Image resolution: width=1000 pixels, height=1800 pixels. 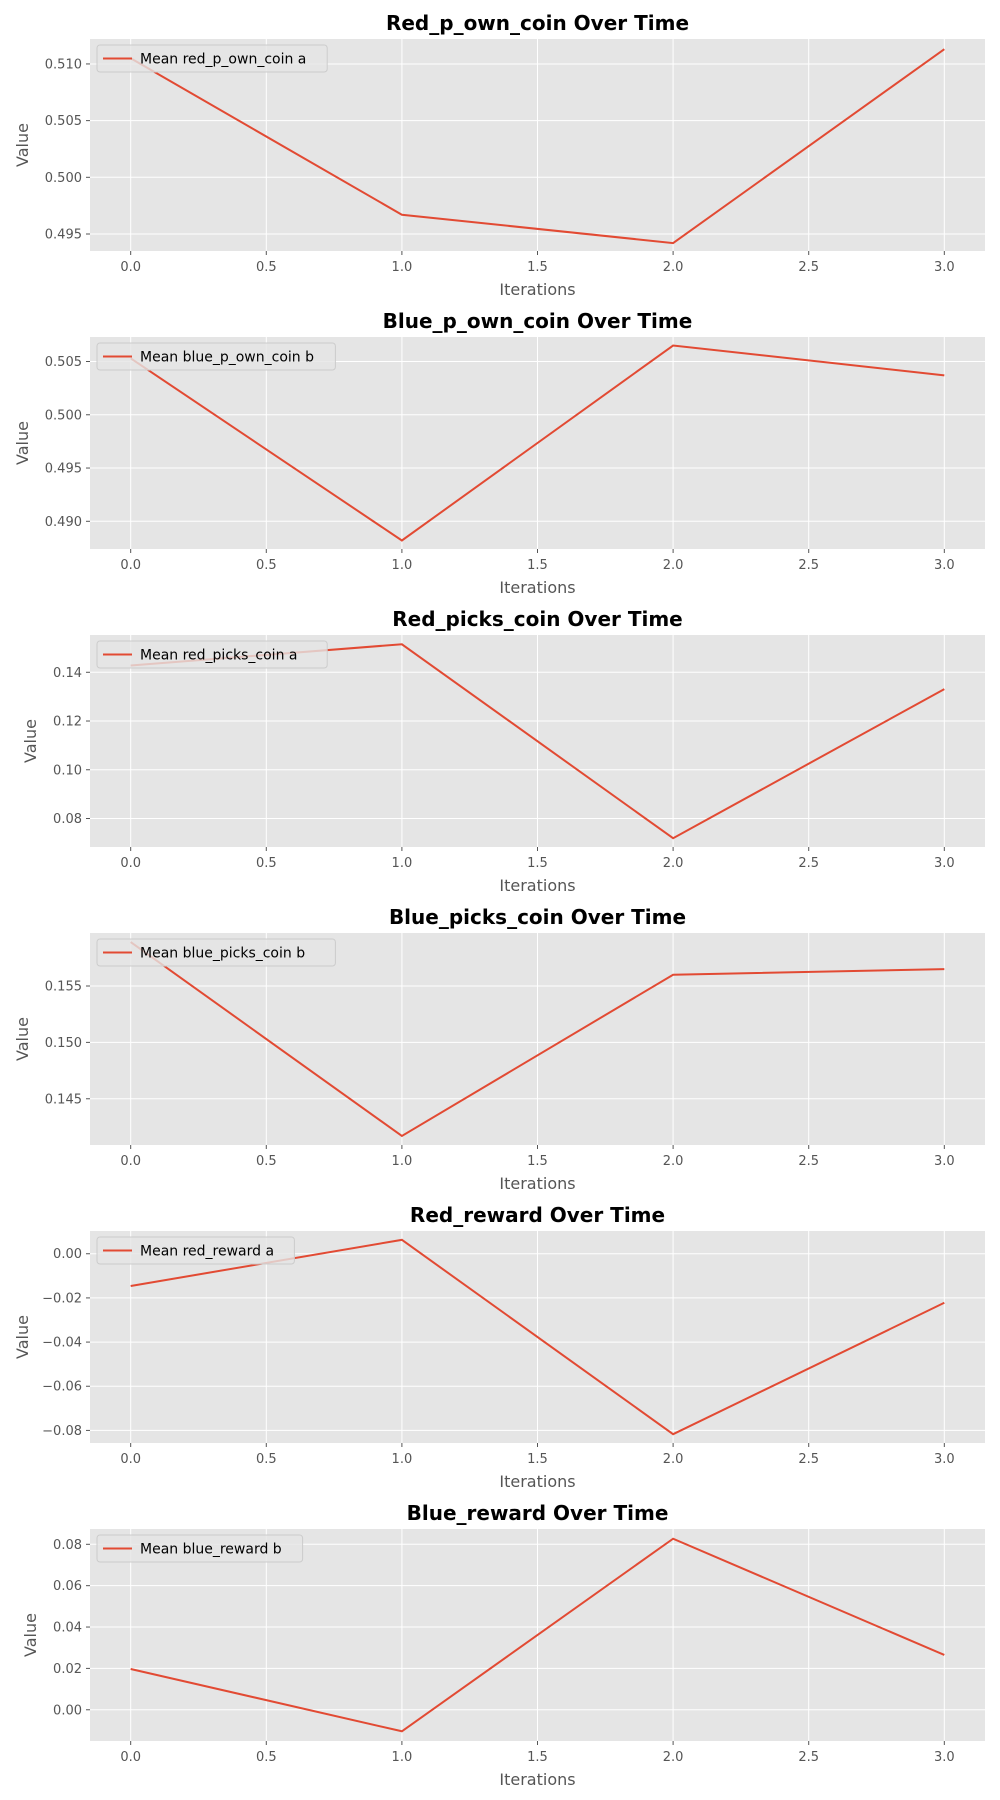 What do you see at coordinates (218, 656) in the screenshot?
I see `legend-label: Mean red_picks_coin a` at bounding box center [218, 656].